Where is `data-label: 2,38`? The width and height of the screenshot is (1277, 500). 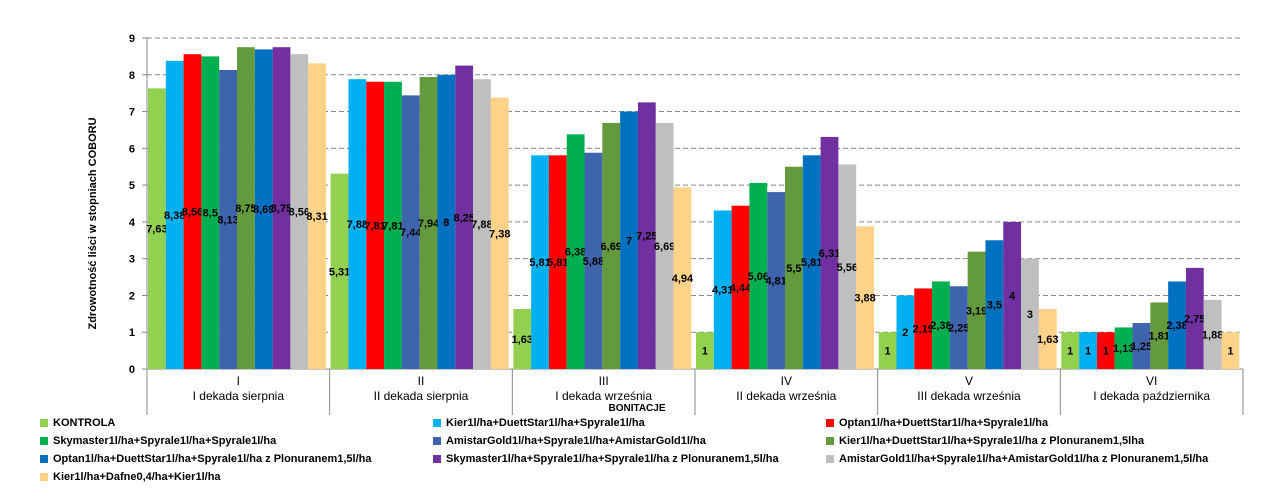 data-label: 2,38 is located at coordinates (1176, 326).